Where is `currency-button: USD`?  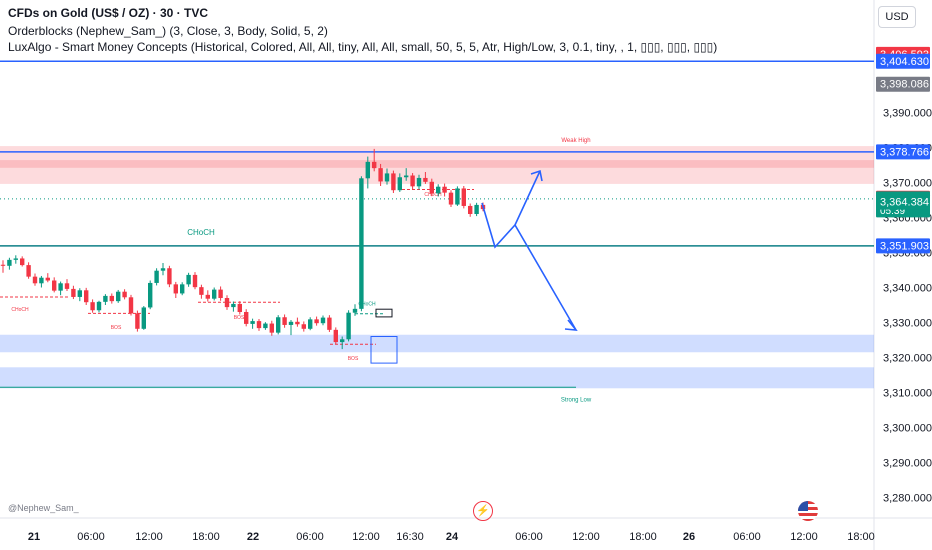 currency-button: USD is located at coordinates (897, 17).